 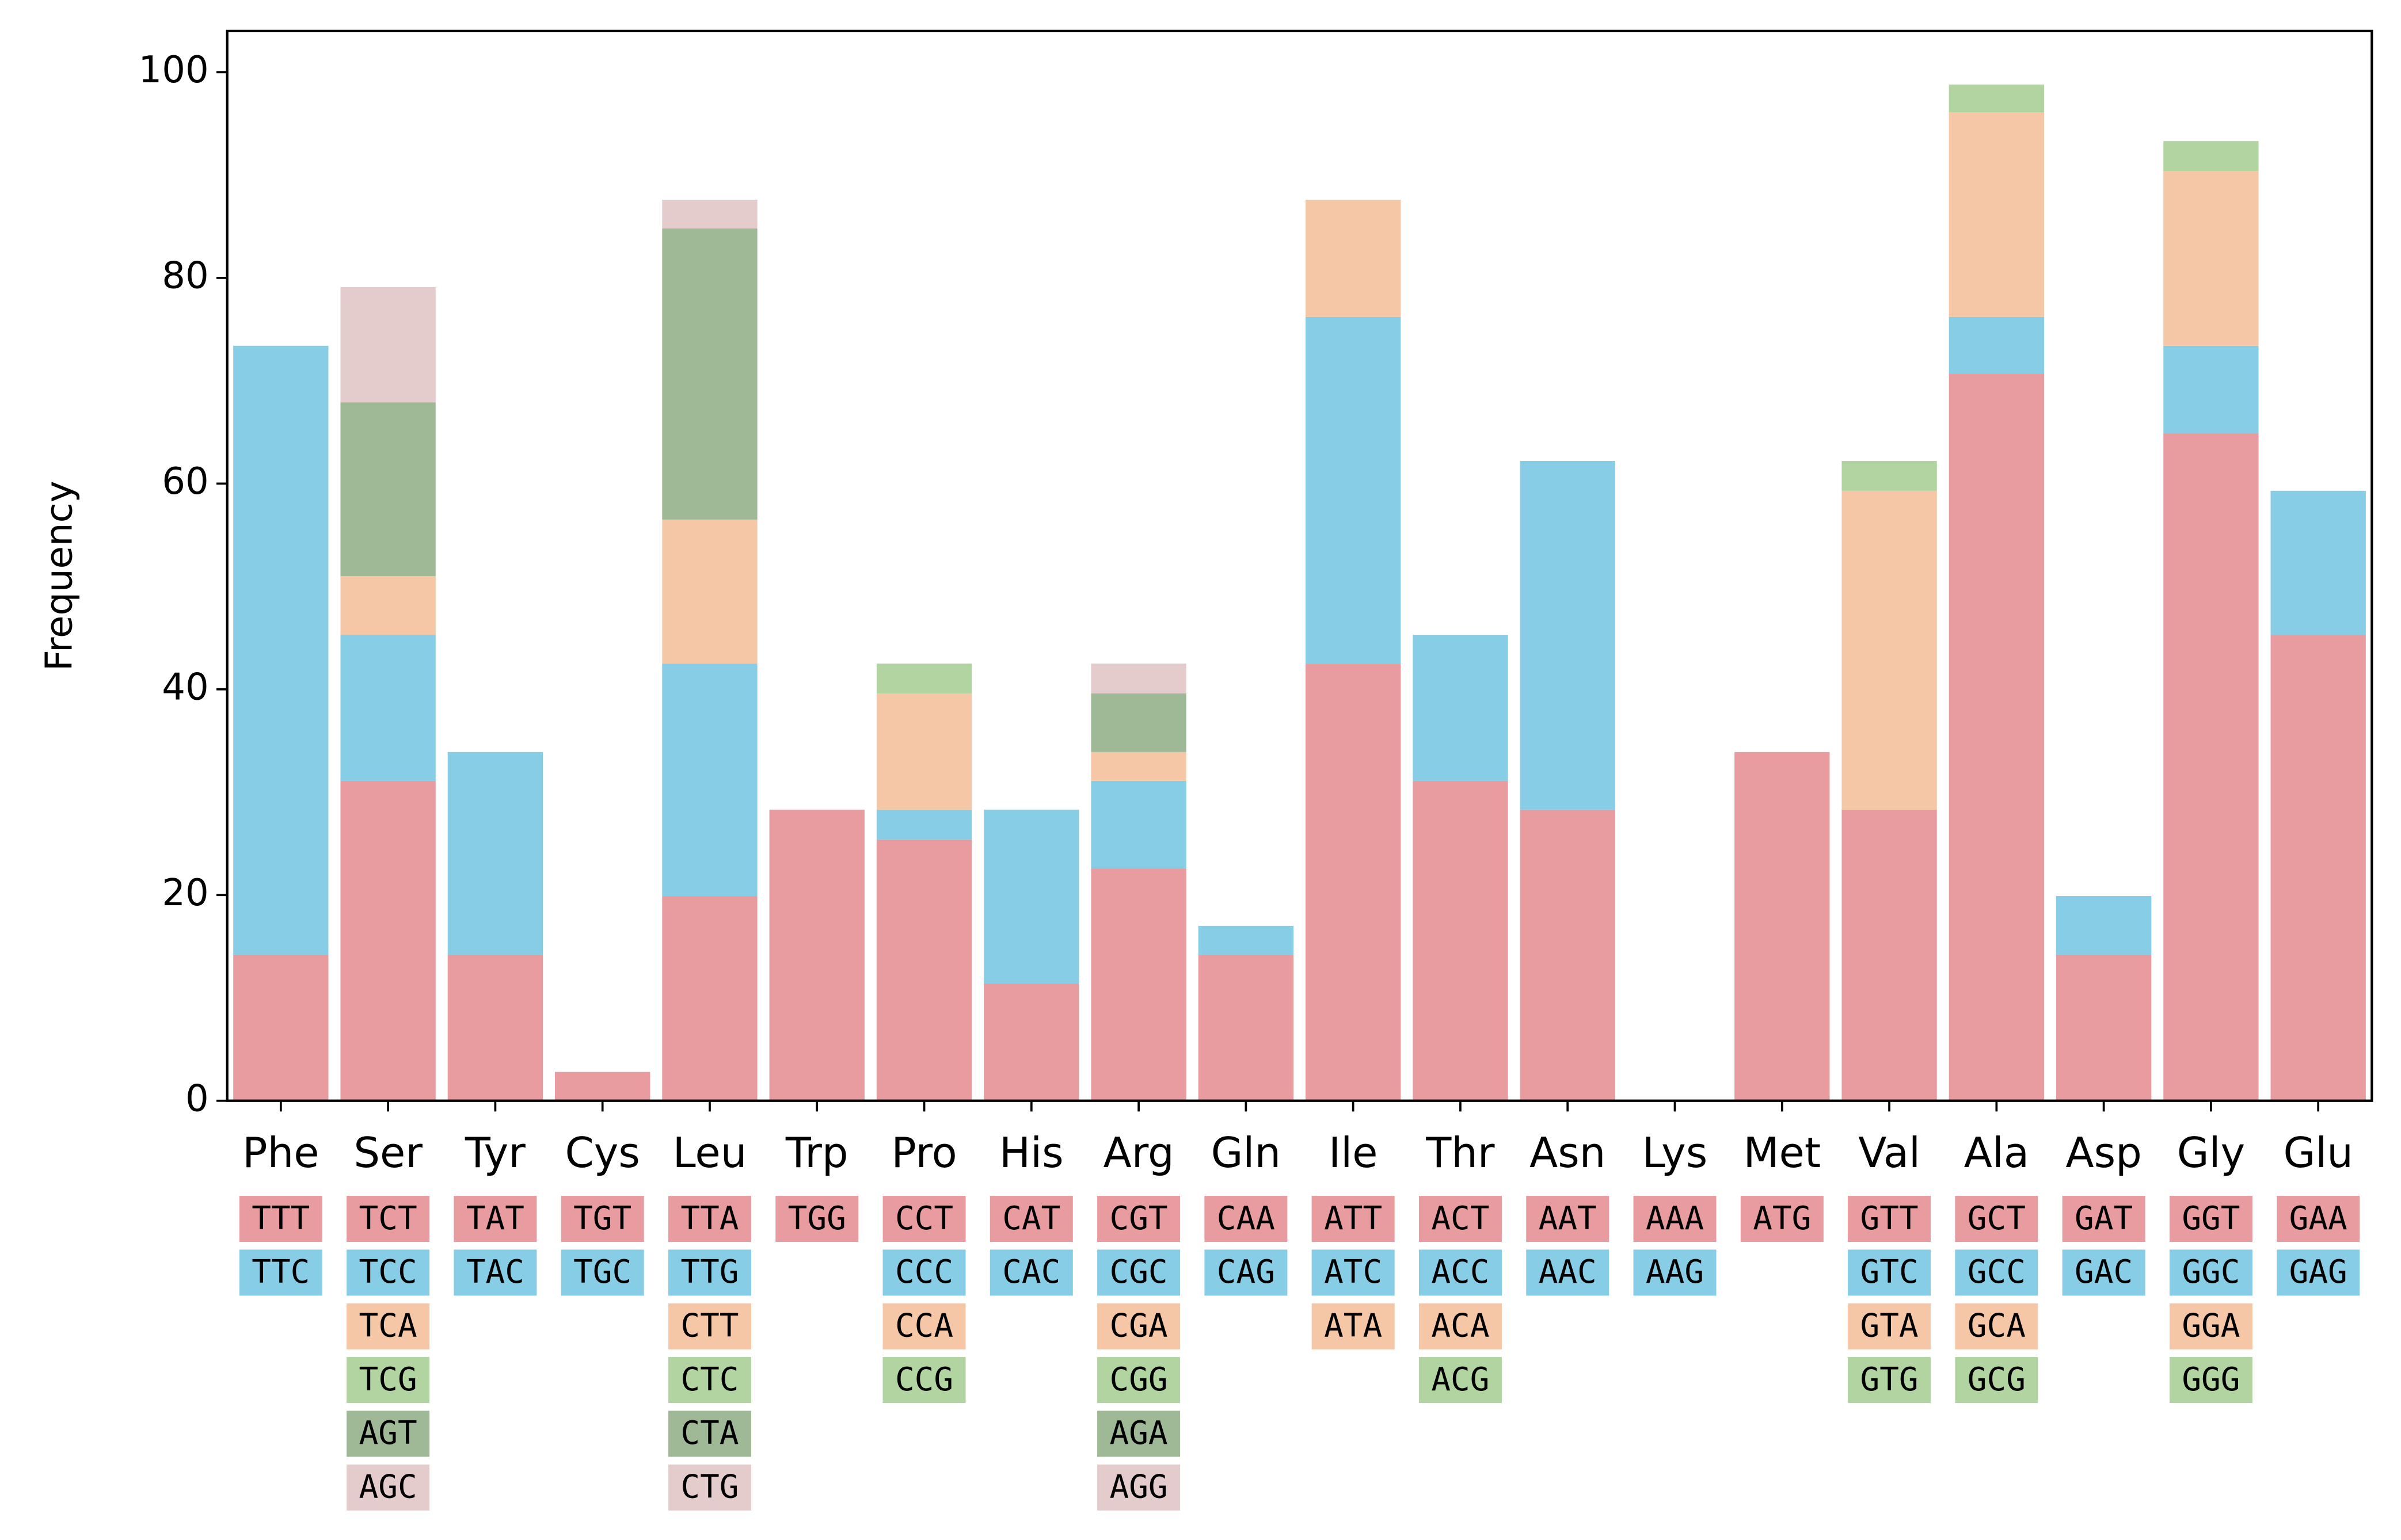 I want to click on codon-label: GGA, so click(x=2211, y=1326).